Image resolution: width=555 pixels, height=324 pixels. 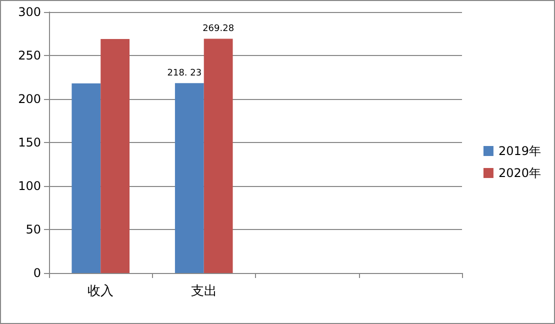 What do you see at coordinates (101, 291) in the screenshot?
I see `x-tick-label: 收入` at bounding box center [101, 291].